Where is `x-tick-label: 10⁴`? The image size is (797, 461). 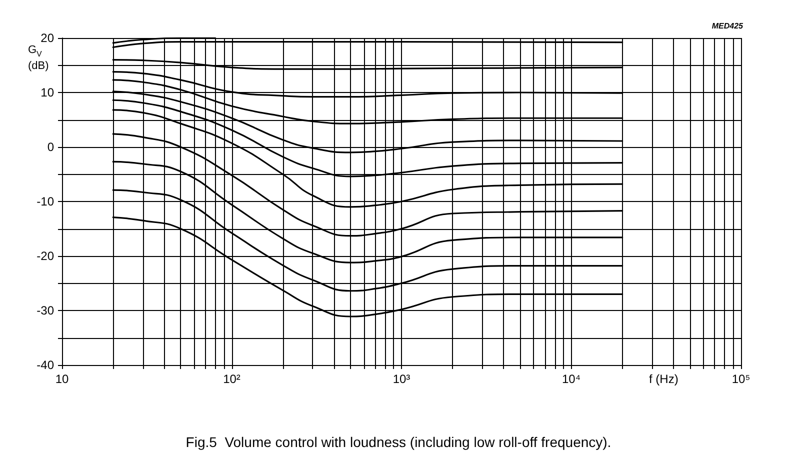 x-tick-label: 10⁴ is located at coordinates (571, 379).